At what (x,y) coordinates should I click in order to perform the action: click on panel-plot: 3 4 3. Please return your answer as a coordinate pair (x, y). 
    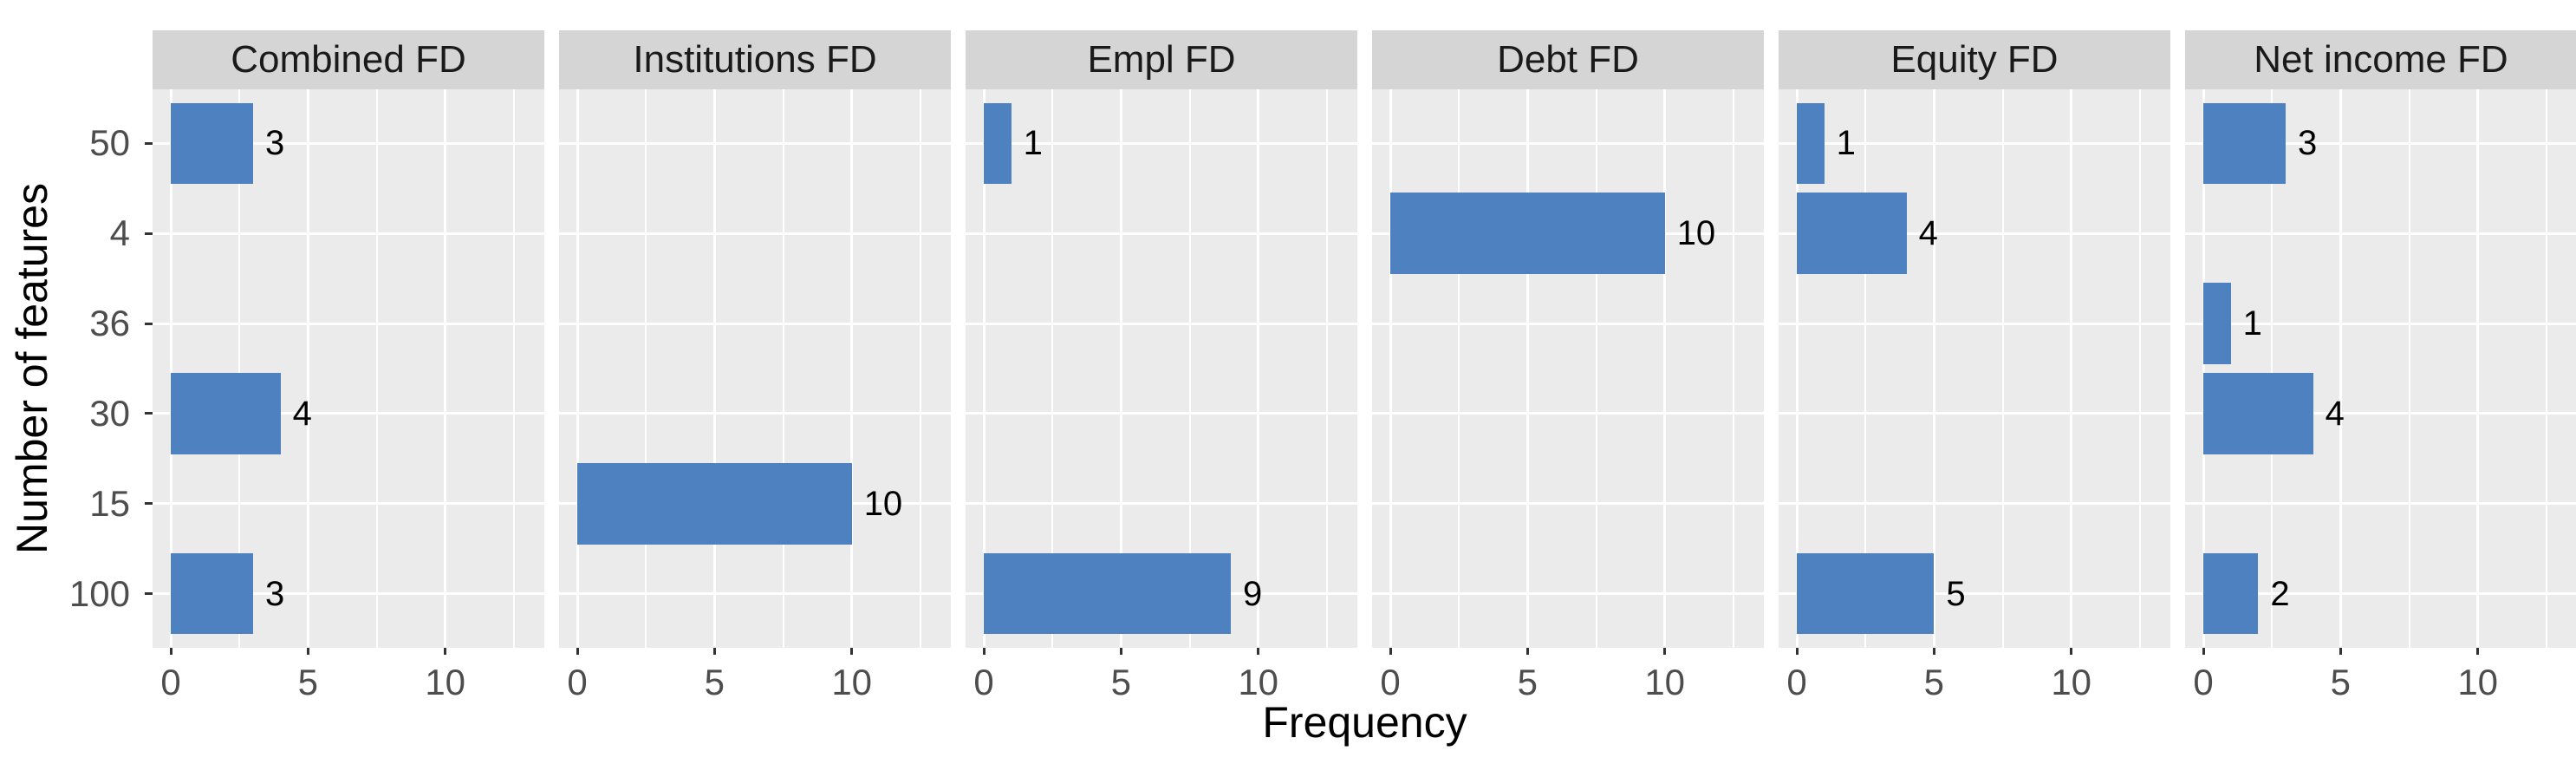
    Looking at the image, I should click on (348, 368).